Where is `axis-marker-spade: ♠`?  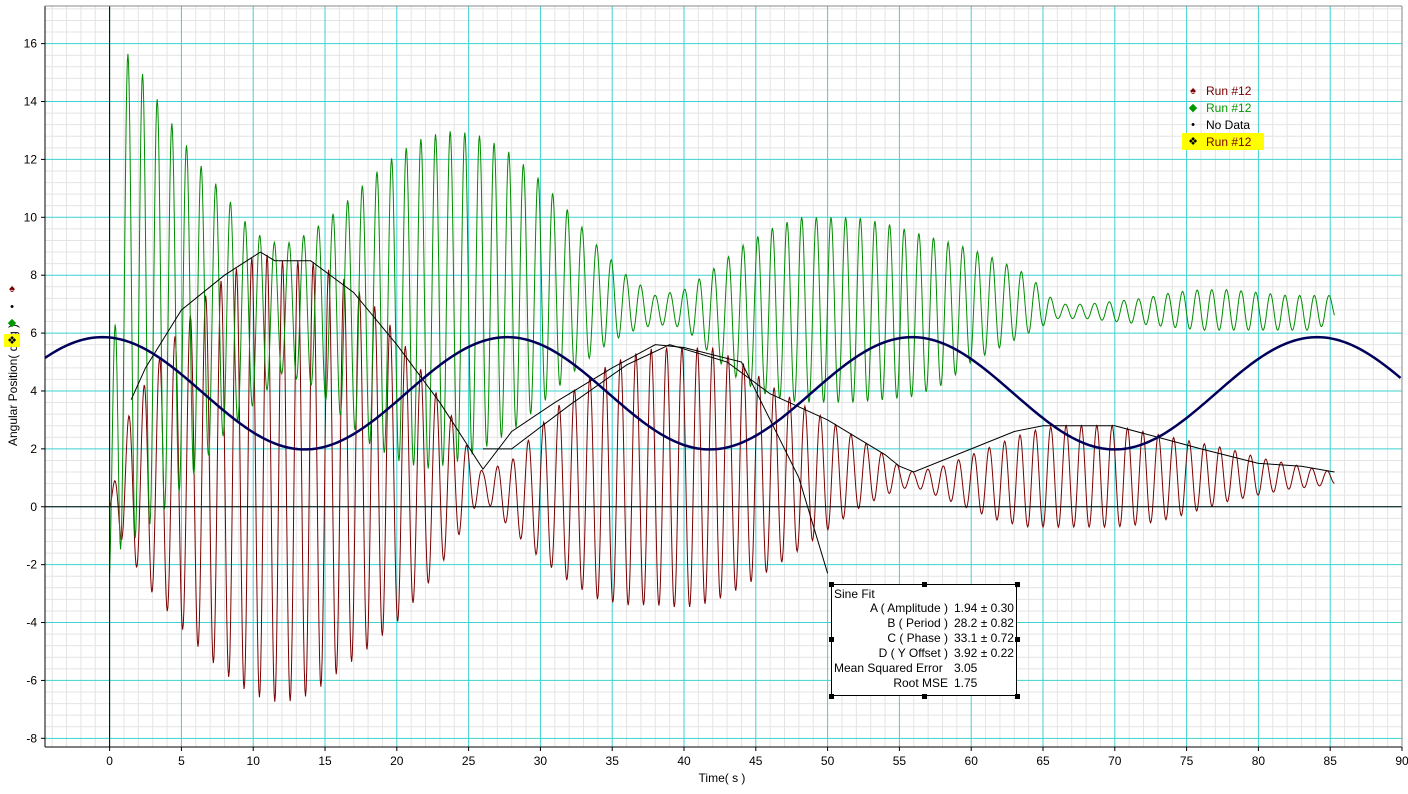
axis-marker-spade: ♠ is located at coordinates (12, 289).